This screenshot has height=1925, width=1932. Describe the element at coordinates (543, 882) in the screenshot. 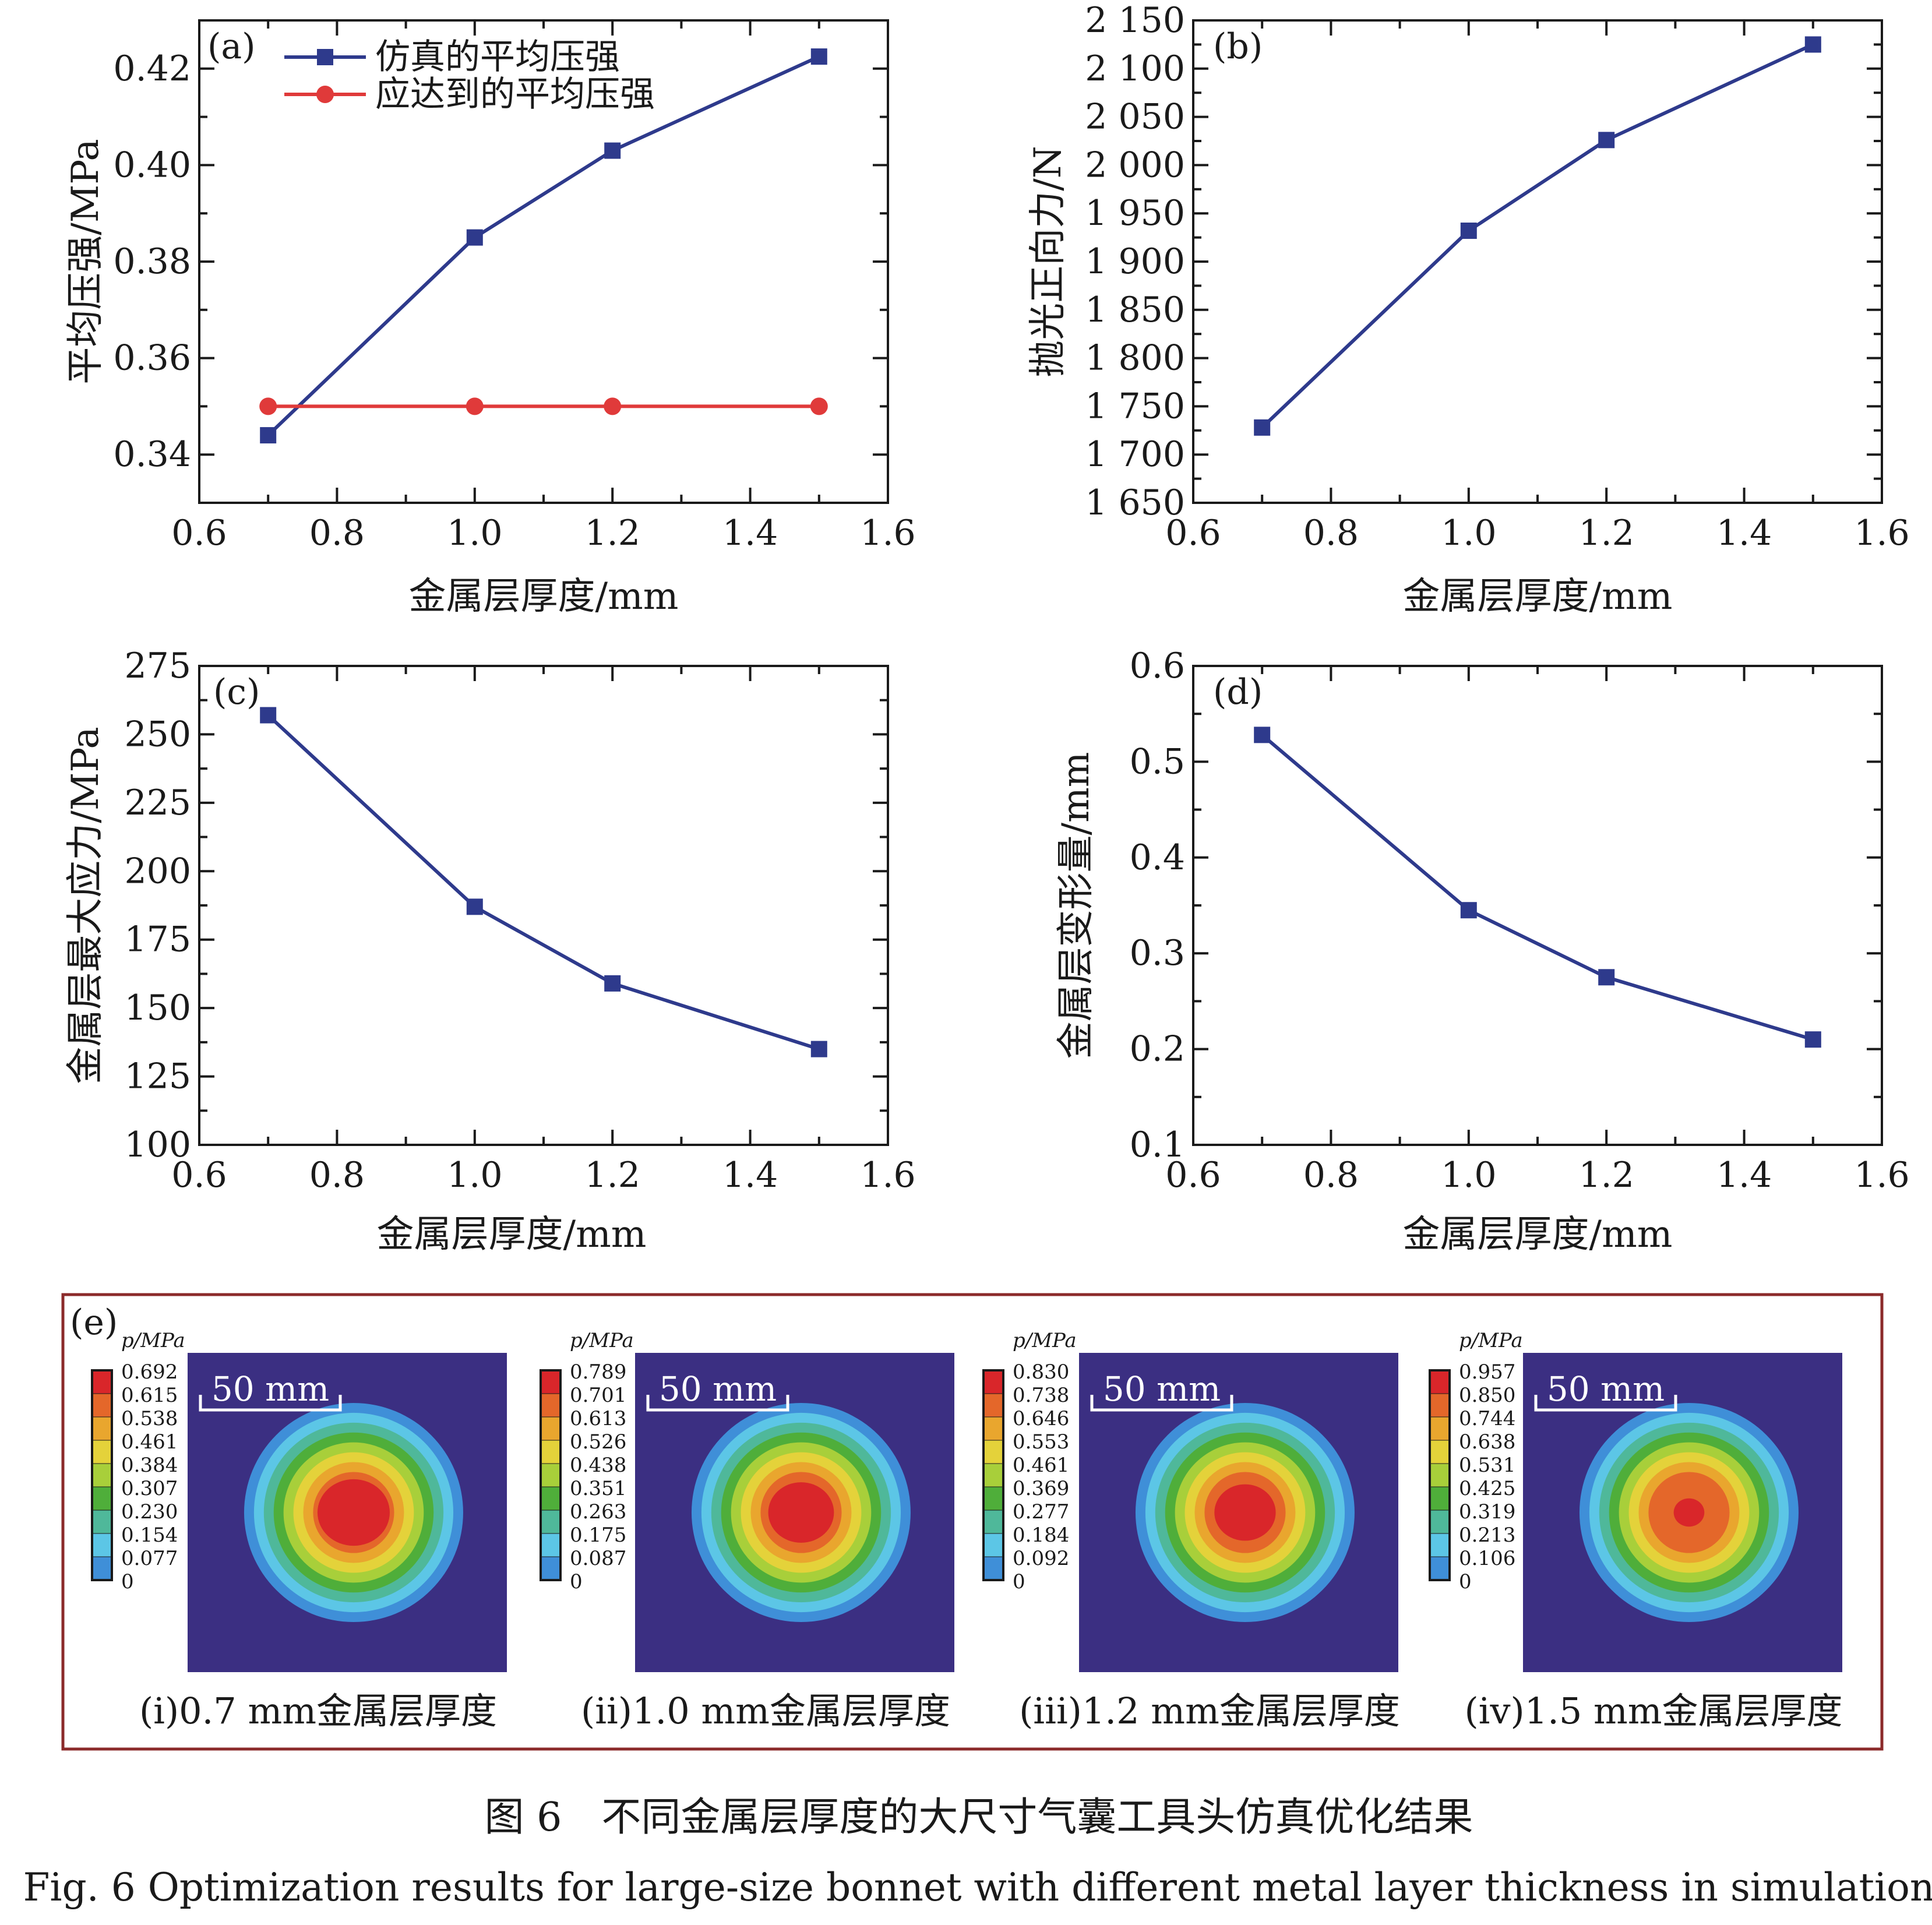

I see `series-marks-c` at that location.